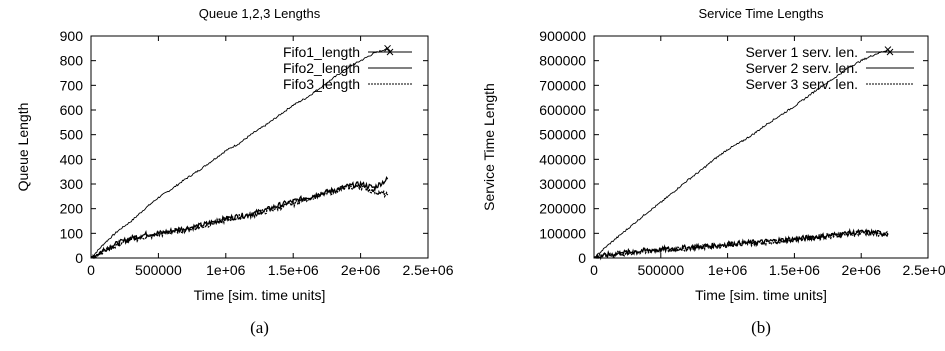  Describe the element at coordinates (562, 135) in the screenshot. I see `y-tick-label: 500000` at that location.